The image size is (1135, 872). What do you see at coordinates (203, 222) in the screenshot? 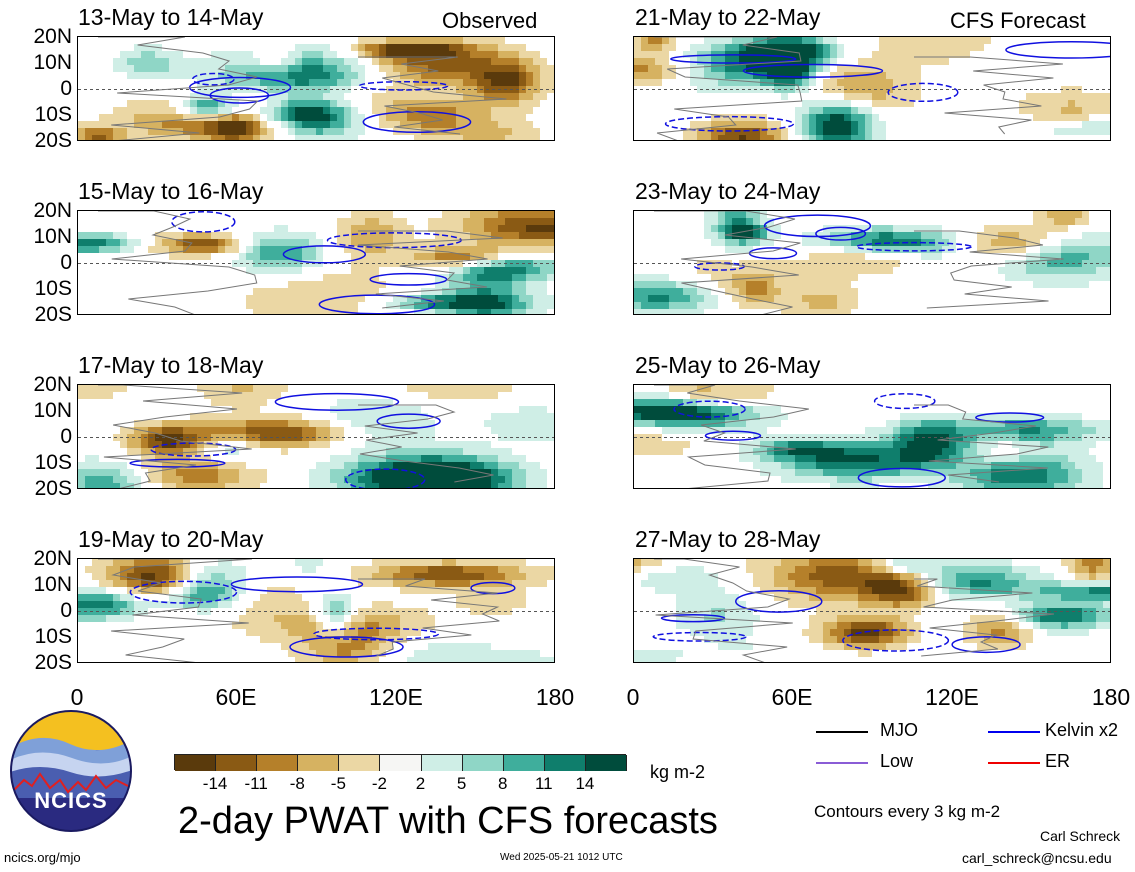
I see `kelvin-contour` at bounding box center [203, 222].